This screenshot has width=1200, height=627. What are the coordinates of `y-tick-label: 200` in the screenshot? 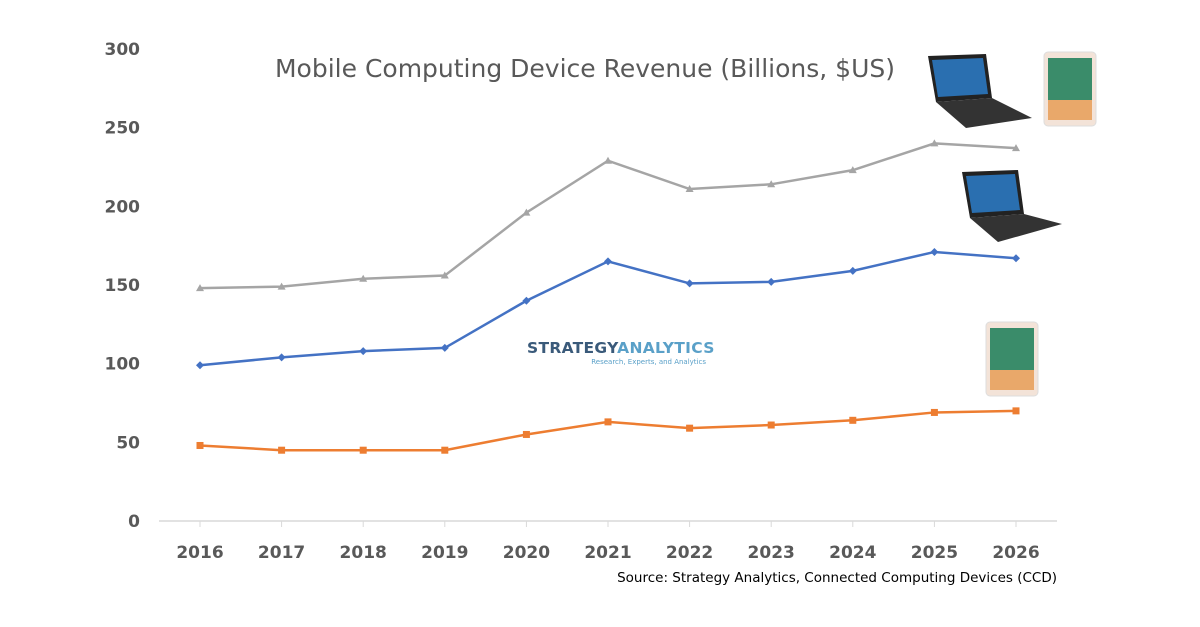 It's located at (123, 207).